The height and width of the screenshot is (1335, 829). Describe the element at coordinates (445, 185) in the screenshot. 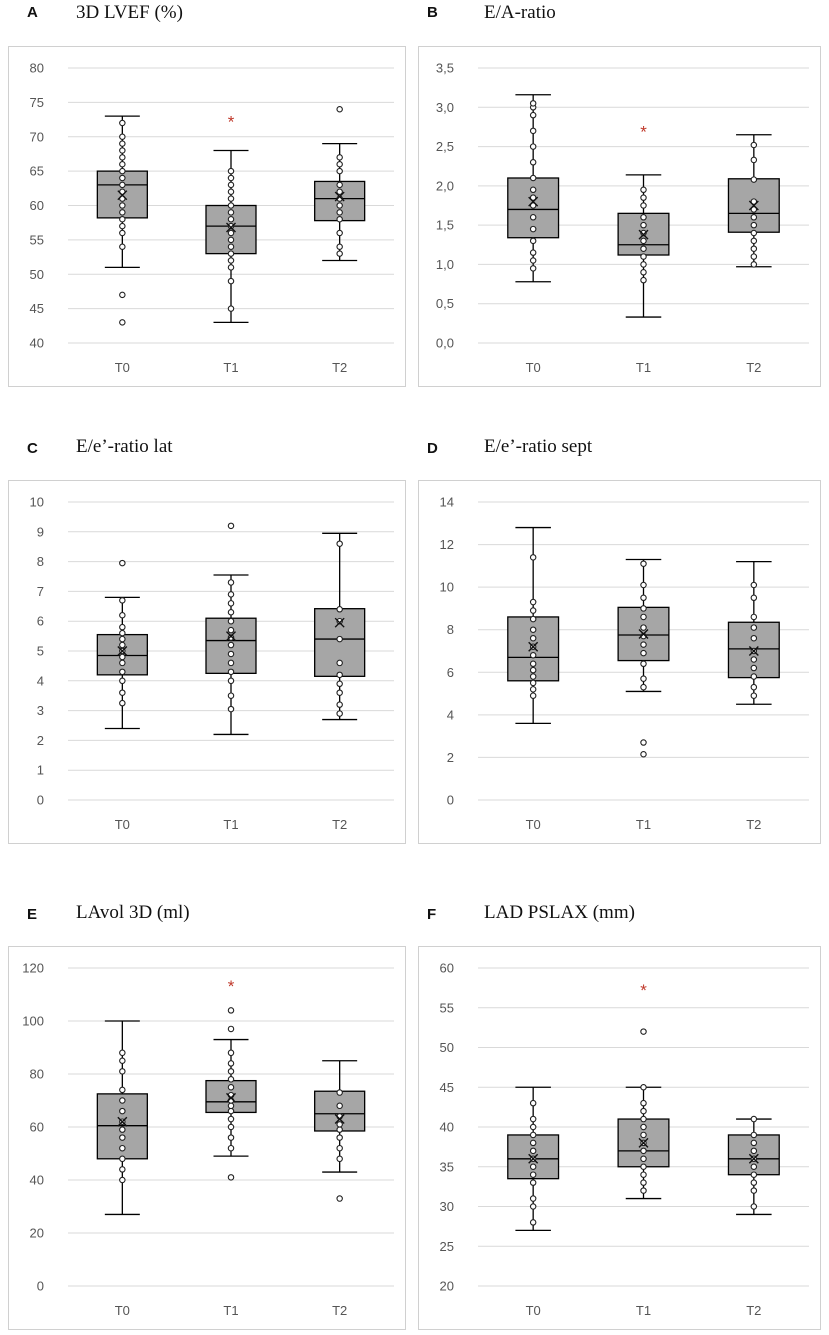

I see `y-tick-label: 2,0` at that location.